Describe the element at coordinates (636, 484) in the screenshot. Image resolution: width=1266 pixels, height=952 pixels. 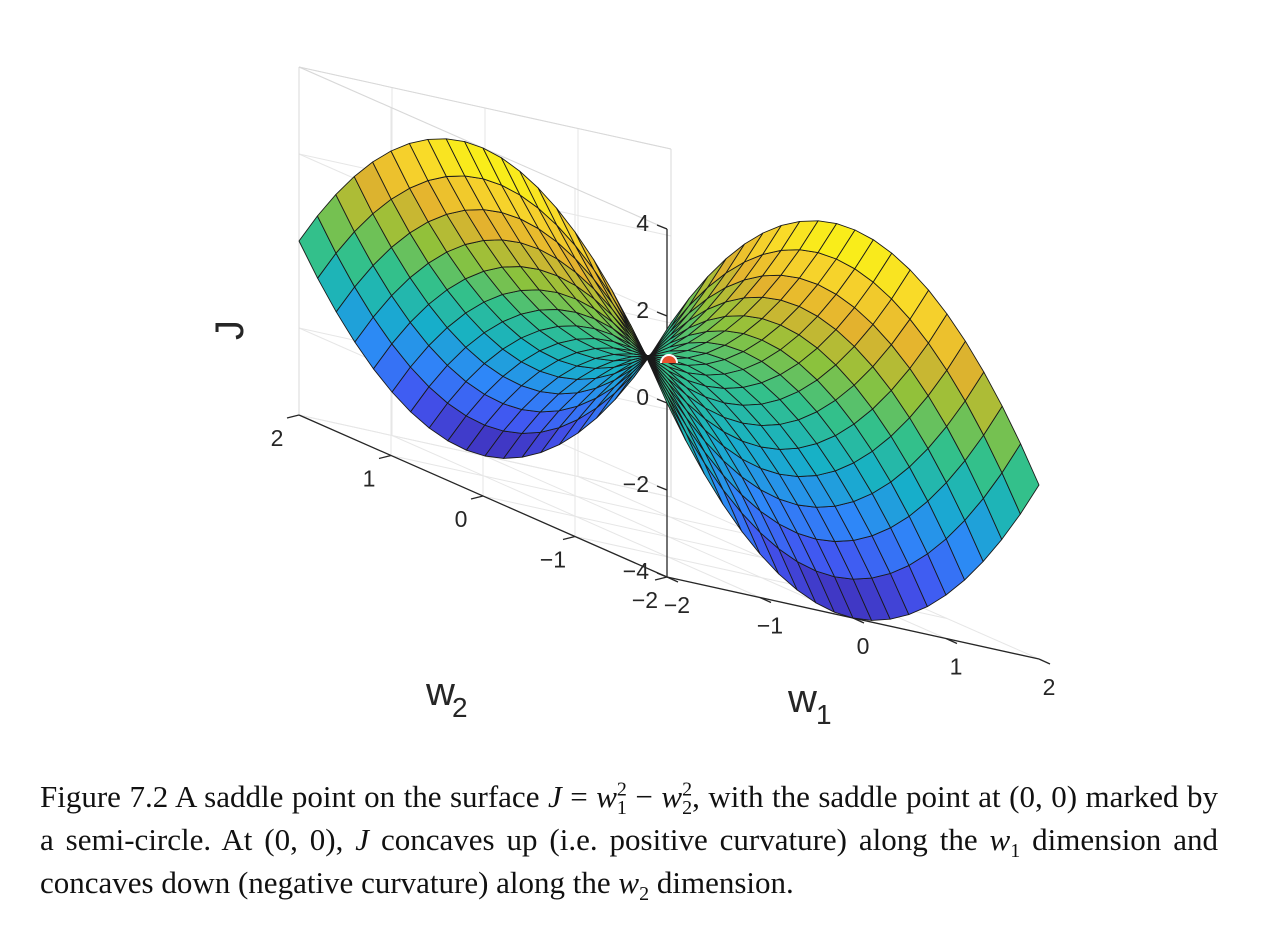
I see `z-tick-label: −2` at that location.